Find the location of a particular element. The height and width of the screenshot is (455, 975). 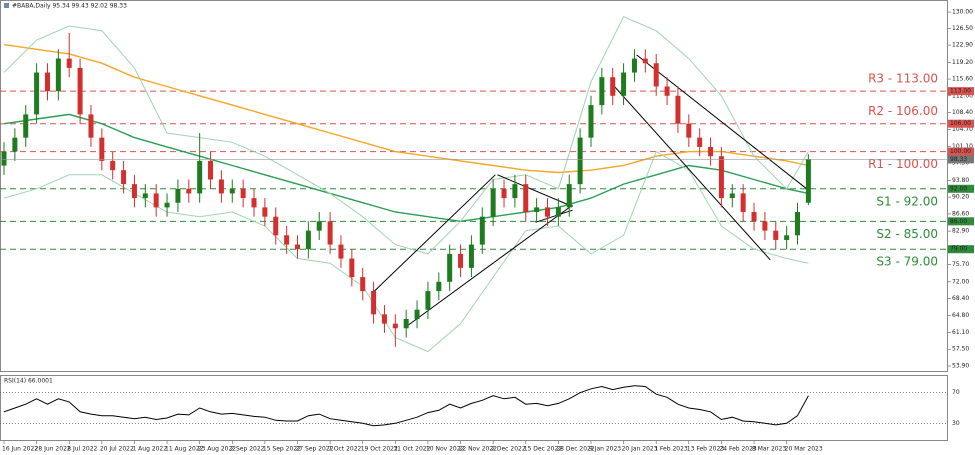

rsi-title: RSI(14) 66.0001 is located at coordinates (28, 381).